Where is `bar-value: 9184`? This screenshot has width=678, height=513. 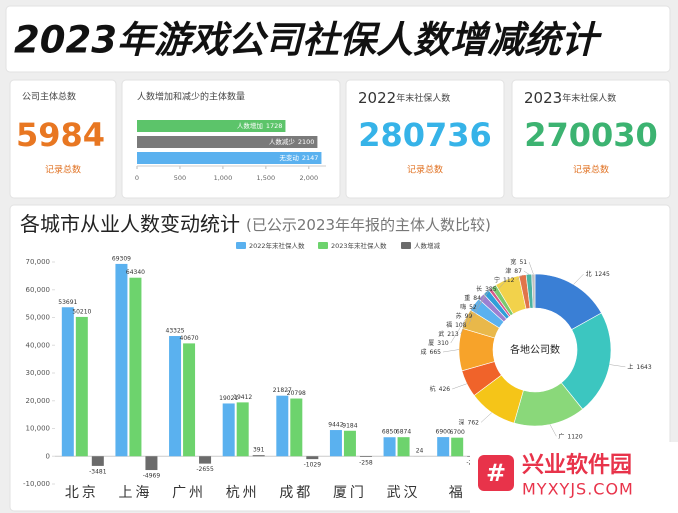
bar-value: 9184 is located at coordinates (349, 425).